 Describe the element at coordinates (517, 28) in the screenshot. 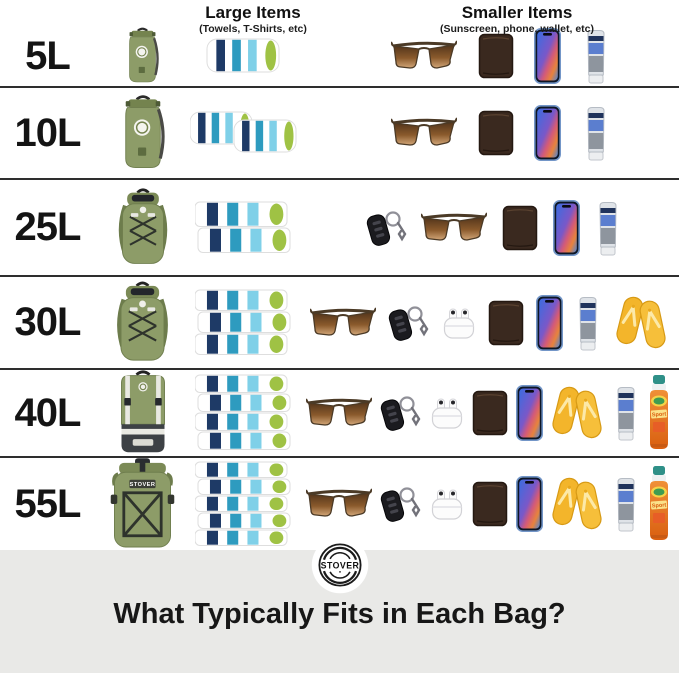

I see `smaller-items-subtitle: (Sunscreen, phone, wallet, etc)` at that location.